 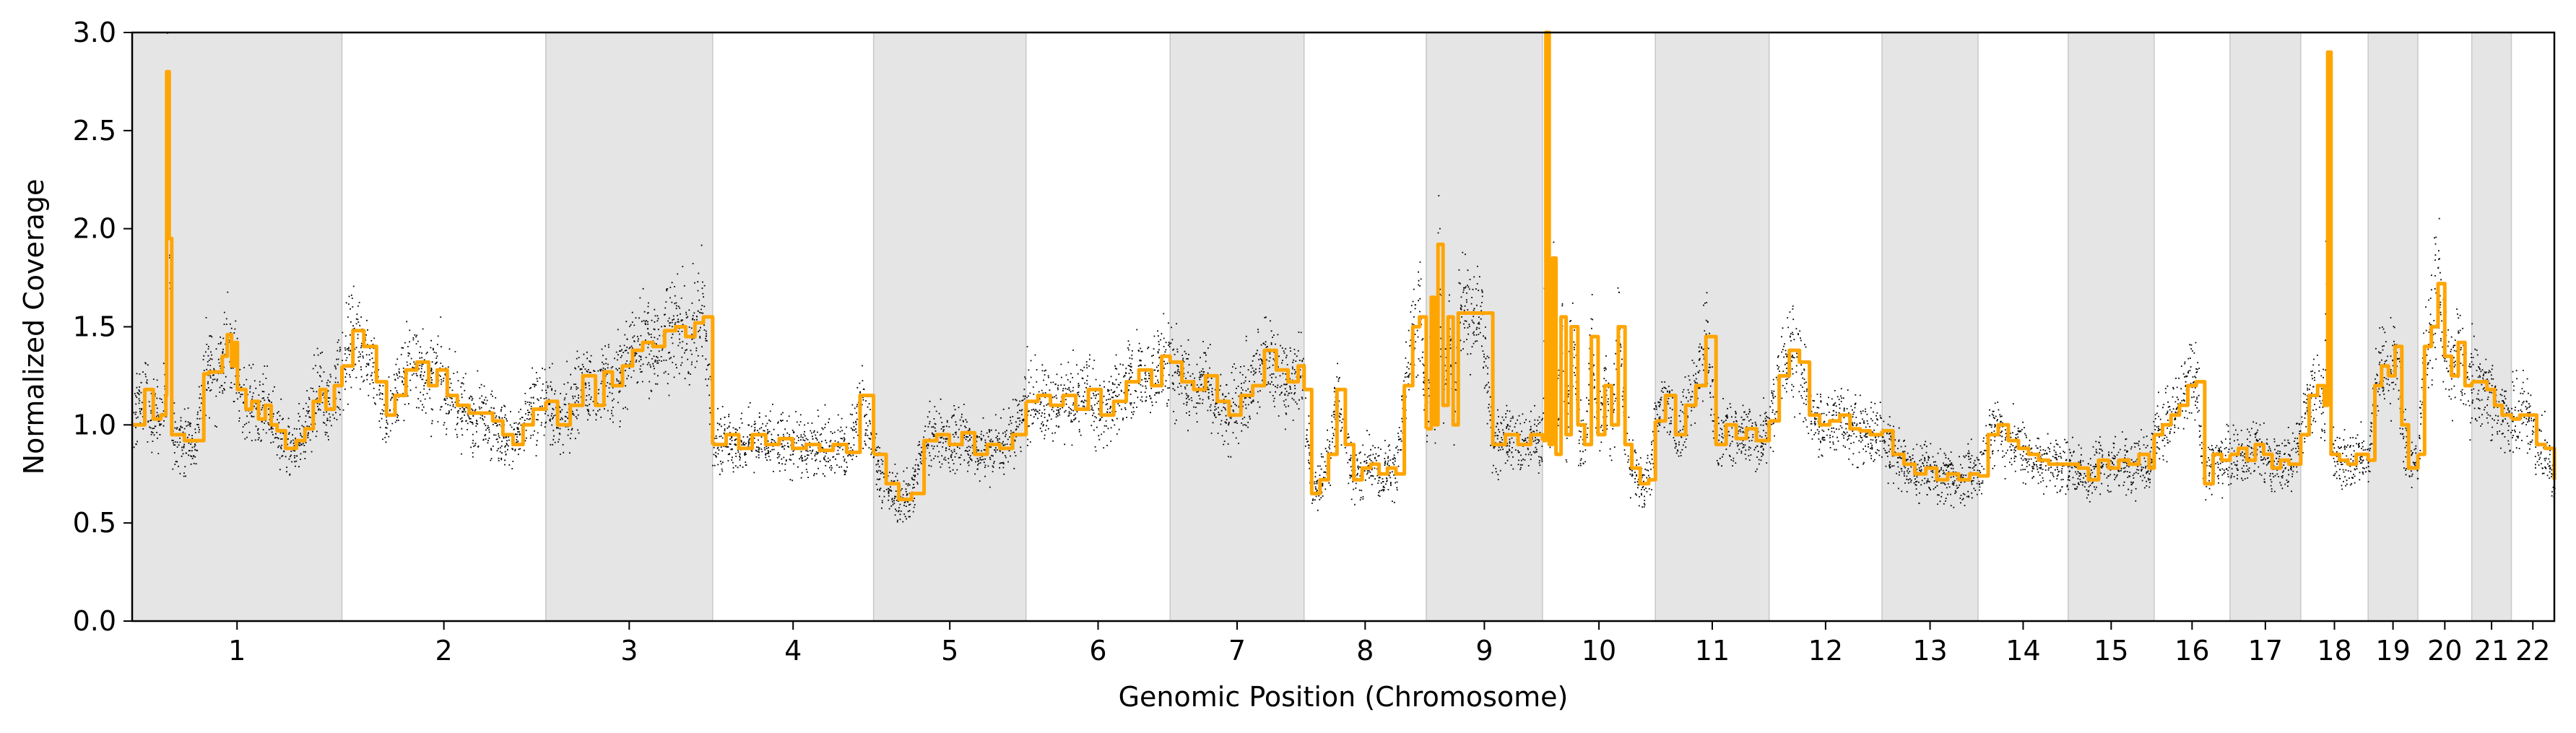 What do you see at coordinates (94, 229) in the screenshot?
I see `y-tick-label-2.0: 2.0` at bounding box center [94, 229].